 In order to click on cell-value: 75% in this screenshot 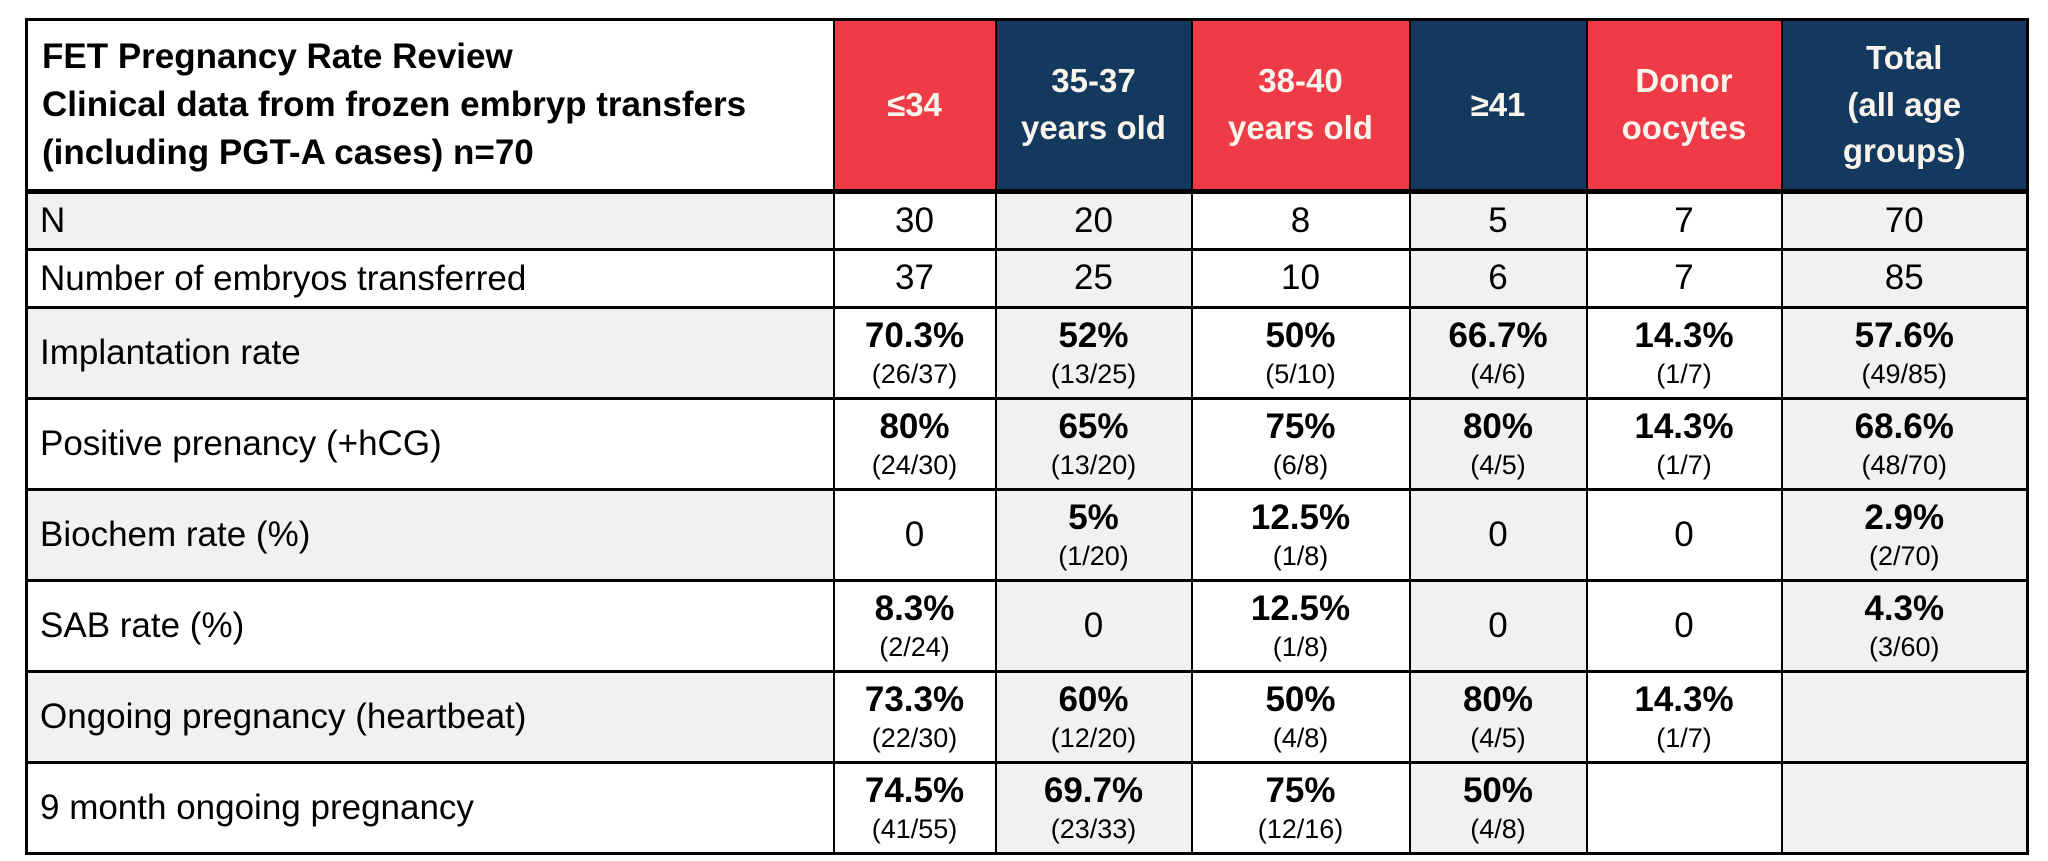, I will do `click(1300, 790)`.